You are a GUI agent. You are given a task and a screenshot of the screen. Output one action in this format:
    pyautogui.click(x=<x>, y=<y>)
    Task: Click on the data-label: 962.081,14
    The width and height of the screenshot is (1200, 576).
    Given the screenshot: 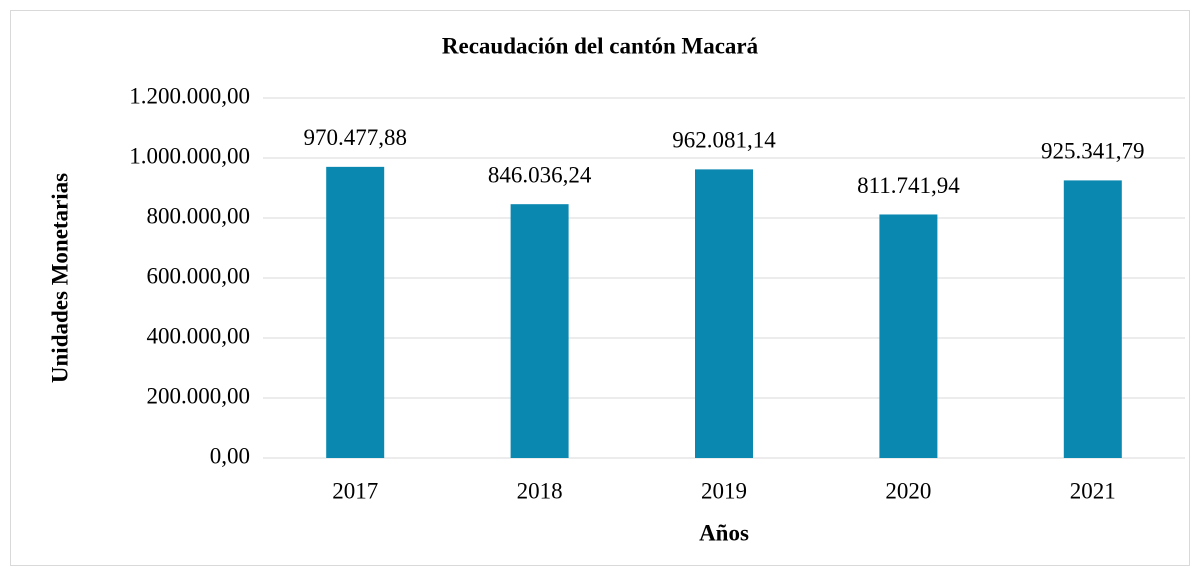 What is the action you would take?
    pyautogui.click(x=724, y=140)
    